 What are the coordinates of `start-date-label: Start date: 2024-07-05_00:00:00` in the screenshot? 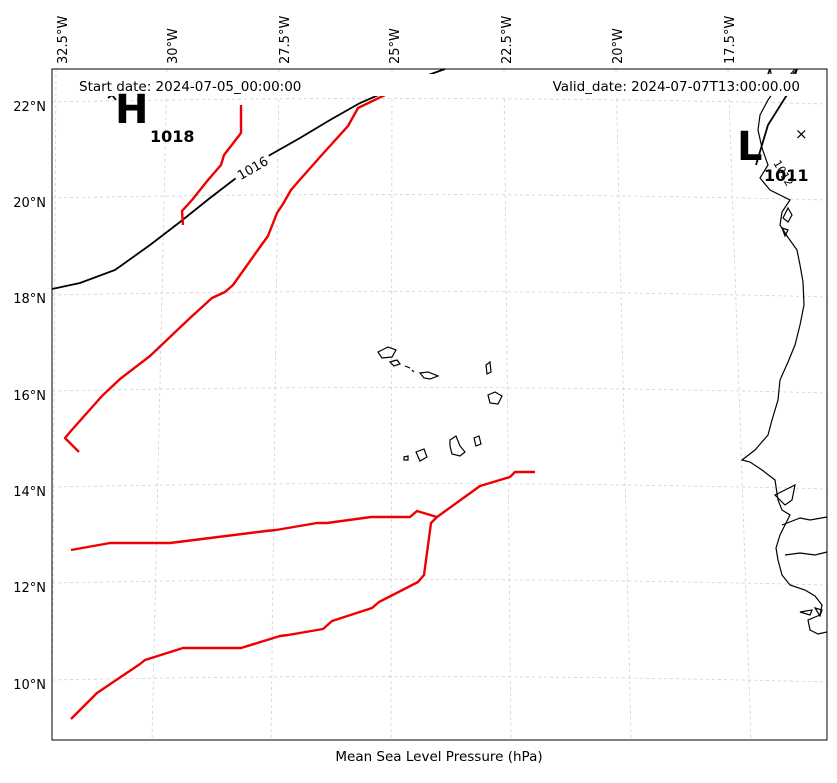 It's located at (190, 87).